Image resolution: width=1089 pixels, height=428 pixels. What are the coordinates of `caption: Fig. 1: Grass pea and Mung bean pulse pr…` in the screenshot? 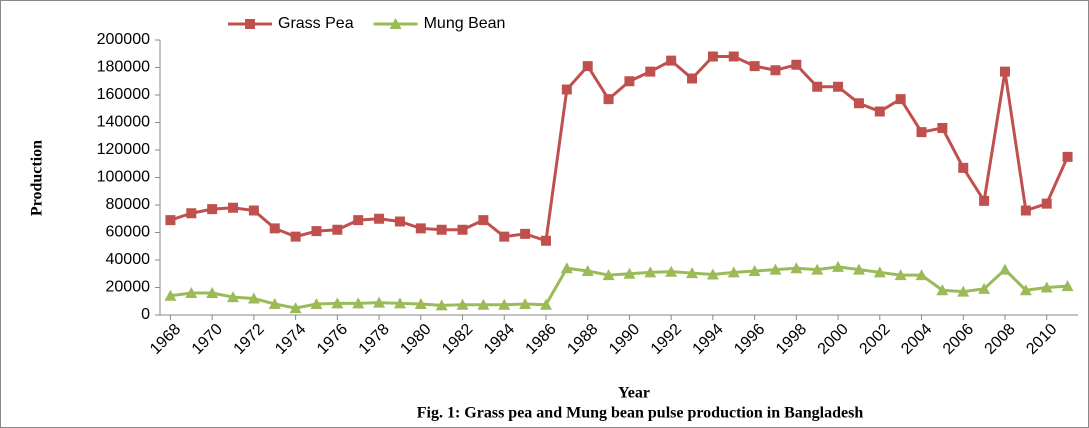 It's located at (640, 413).